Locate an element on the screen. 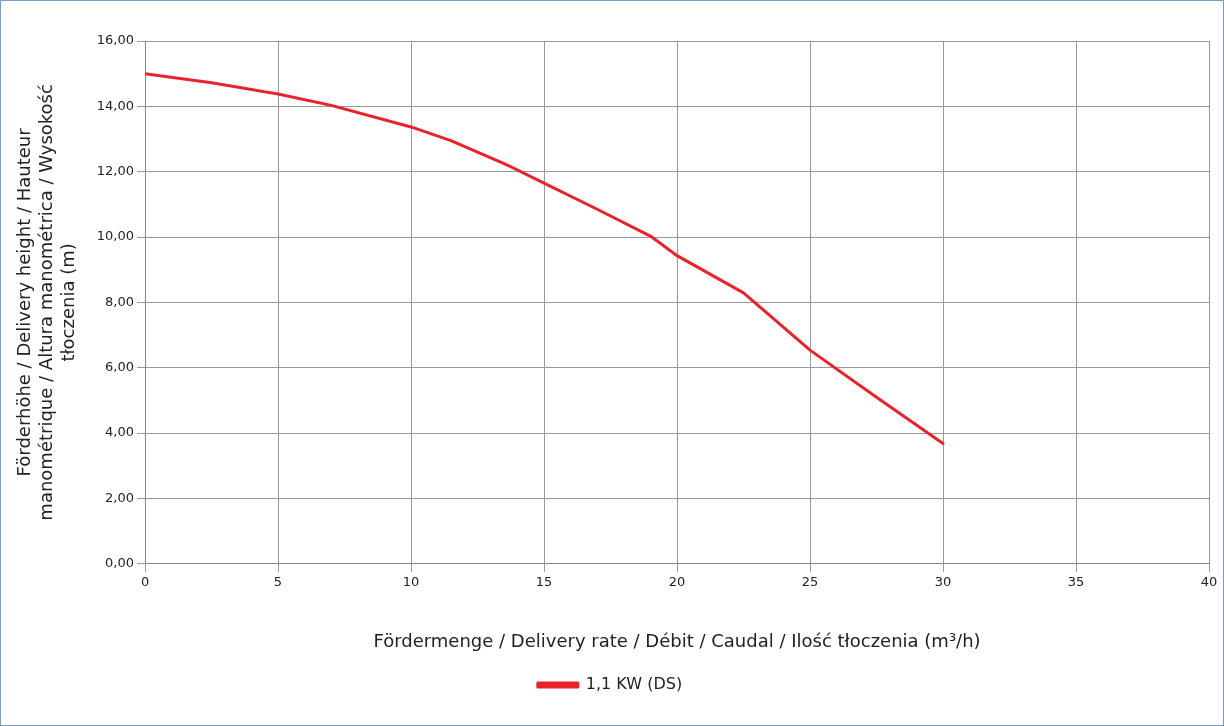 This screenshot has height=726, width=1224. y-tick-label: 14,00 is located at coordinates (115, 105).